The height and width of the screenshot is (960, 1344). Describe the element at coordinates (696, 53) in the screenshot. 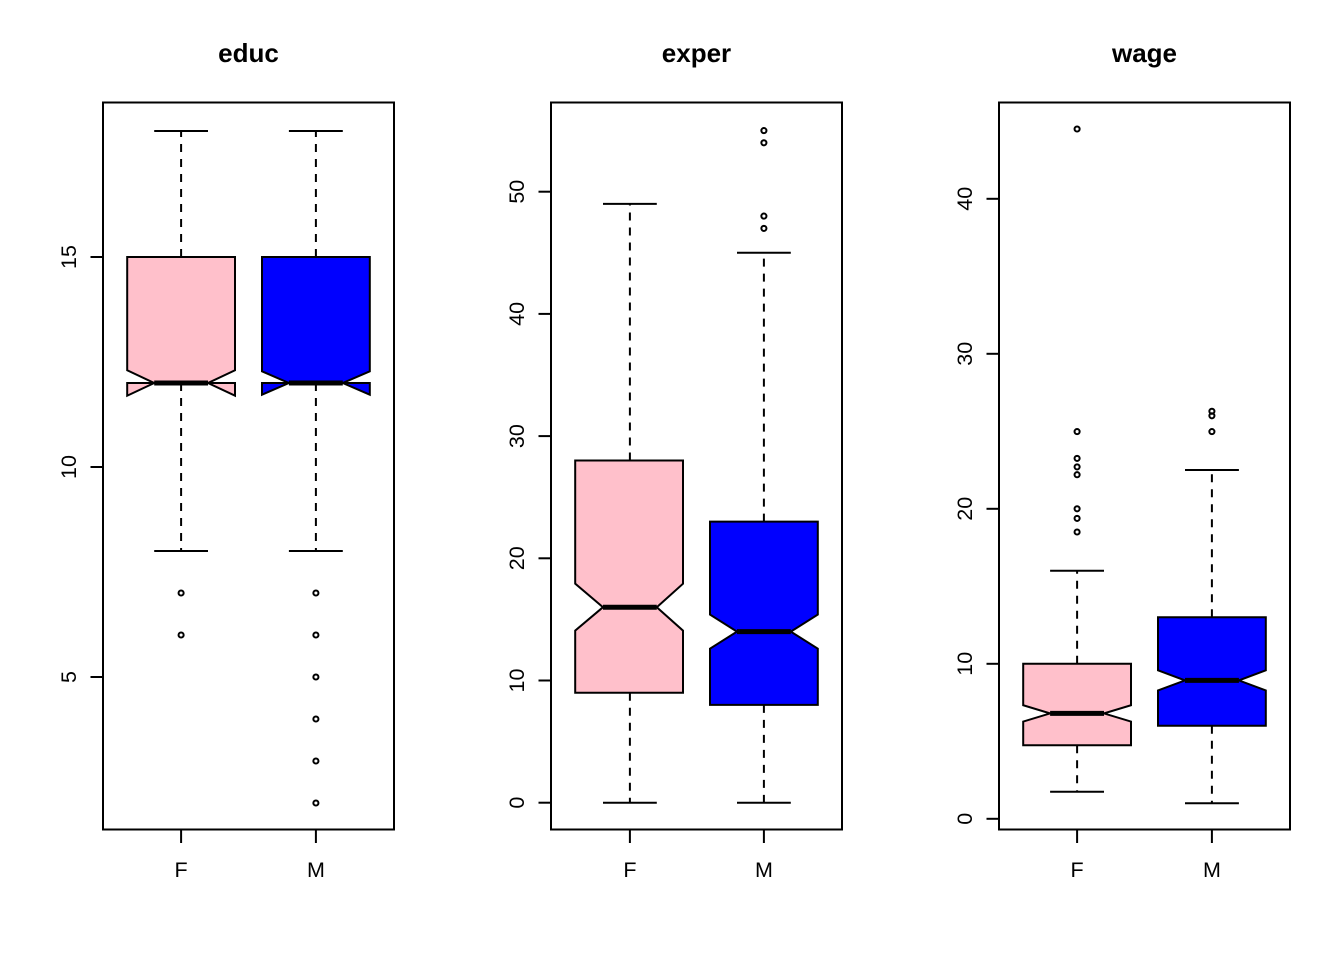

I see `svg-text: exper` at that location.